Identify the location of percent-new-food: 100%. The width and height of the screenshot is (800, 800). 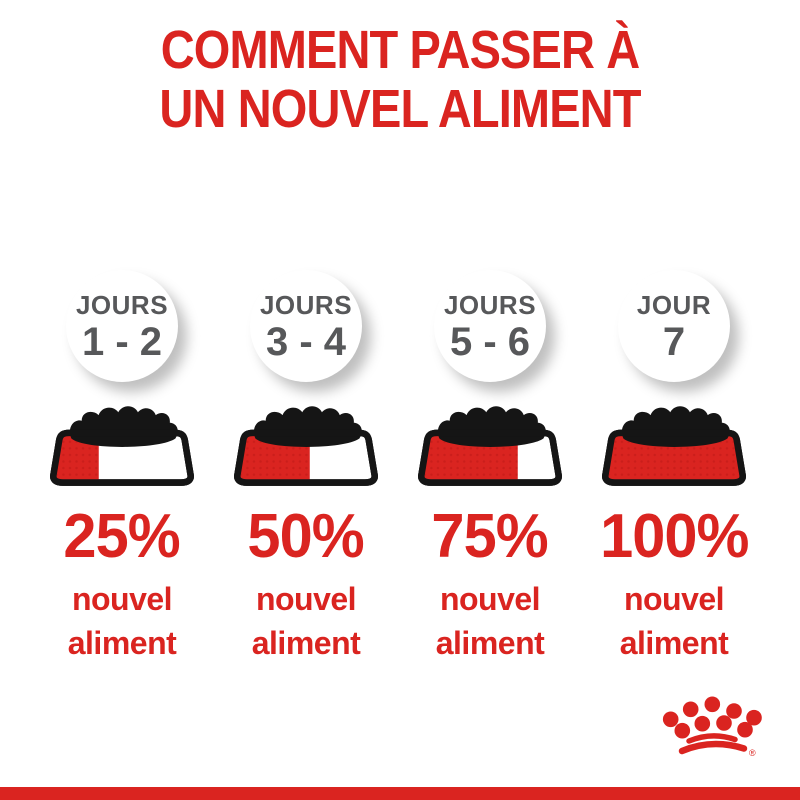
(674, 536).